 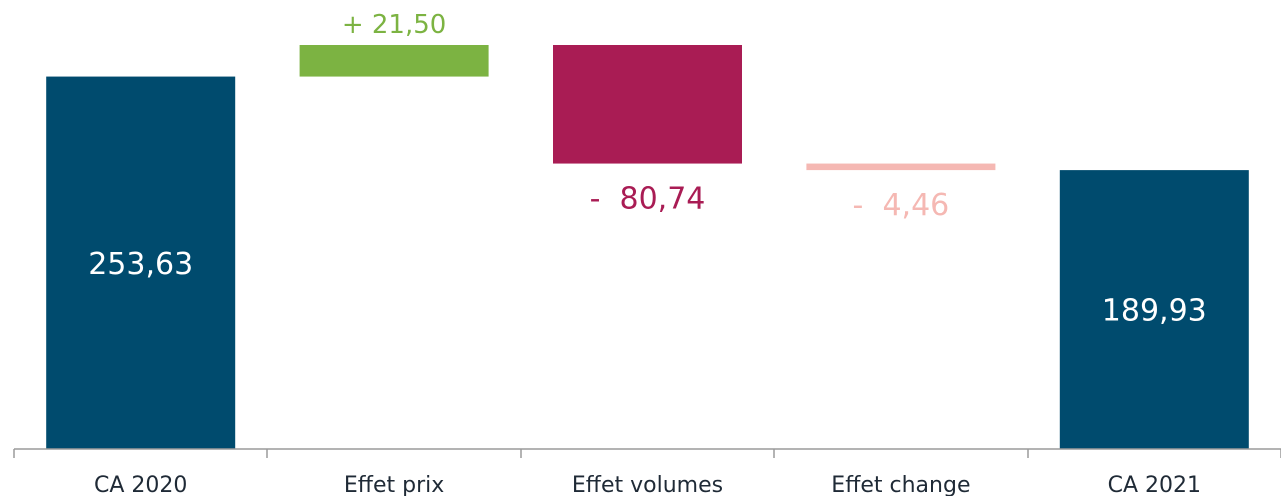 I want to click on bar-effet-change, so click(x=901, y=167).